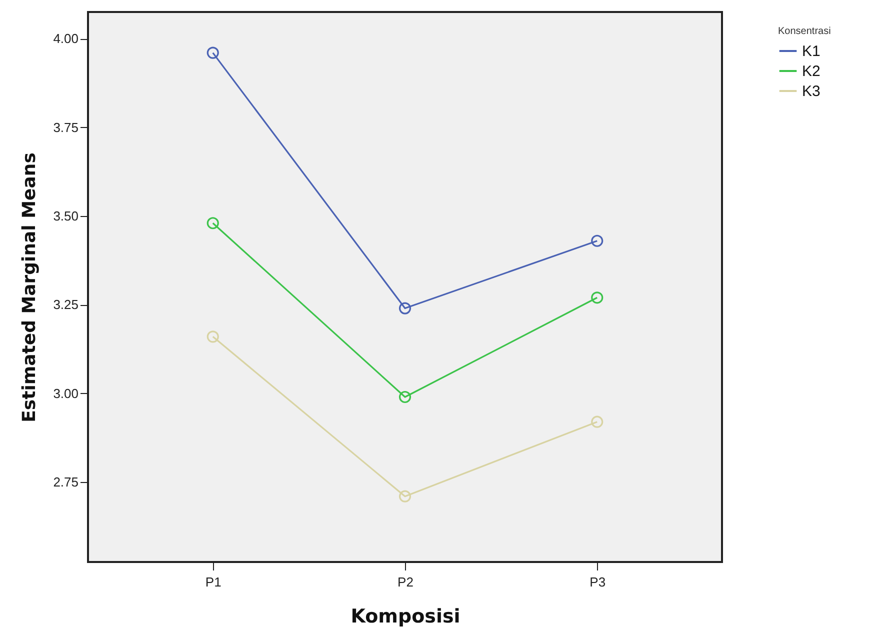 This screenshot has height=636, width=874. What do you see at coordinates (65, 38) in the screenshot?
I see `y-tick-label: 4.00` at bounding box center [65, 38].